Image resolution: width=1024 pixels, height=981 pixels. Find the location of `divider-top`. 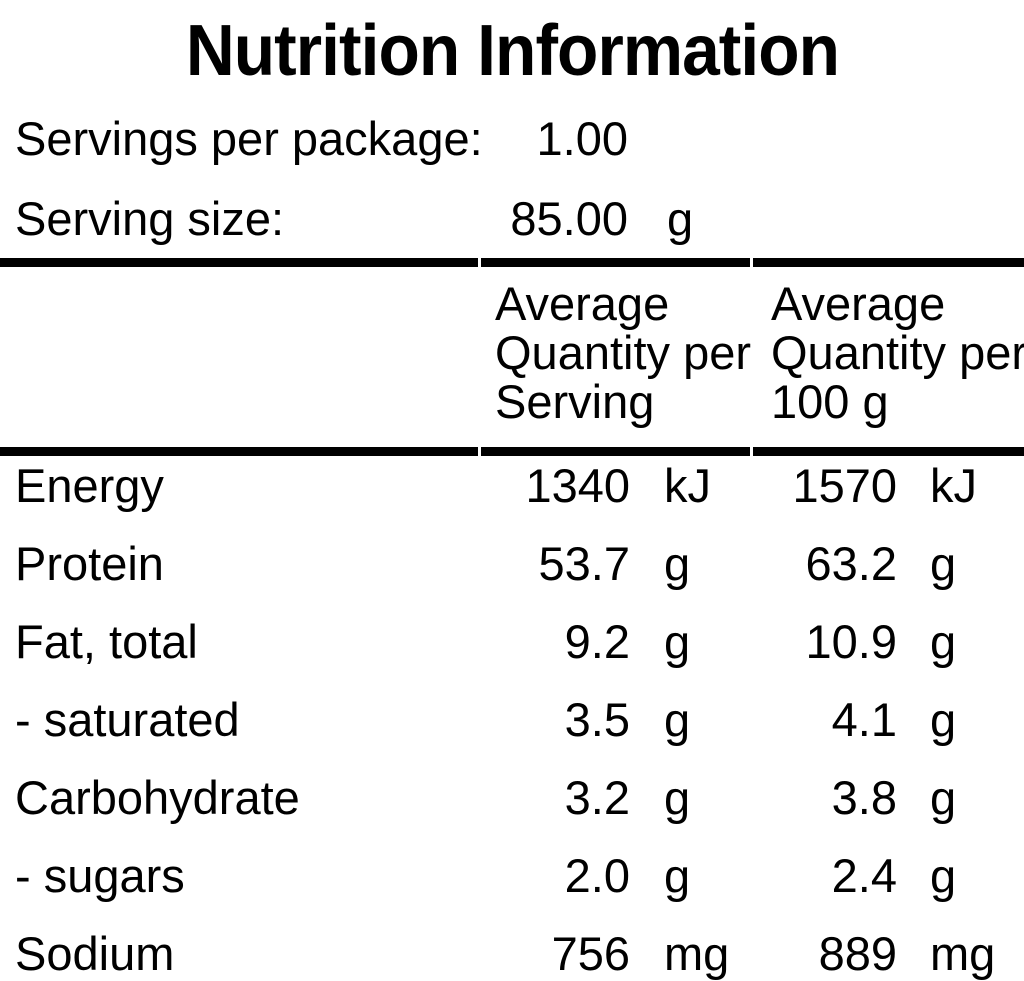

divider-top is located at coordinates (512, 262).